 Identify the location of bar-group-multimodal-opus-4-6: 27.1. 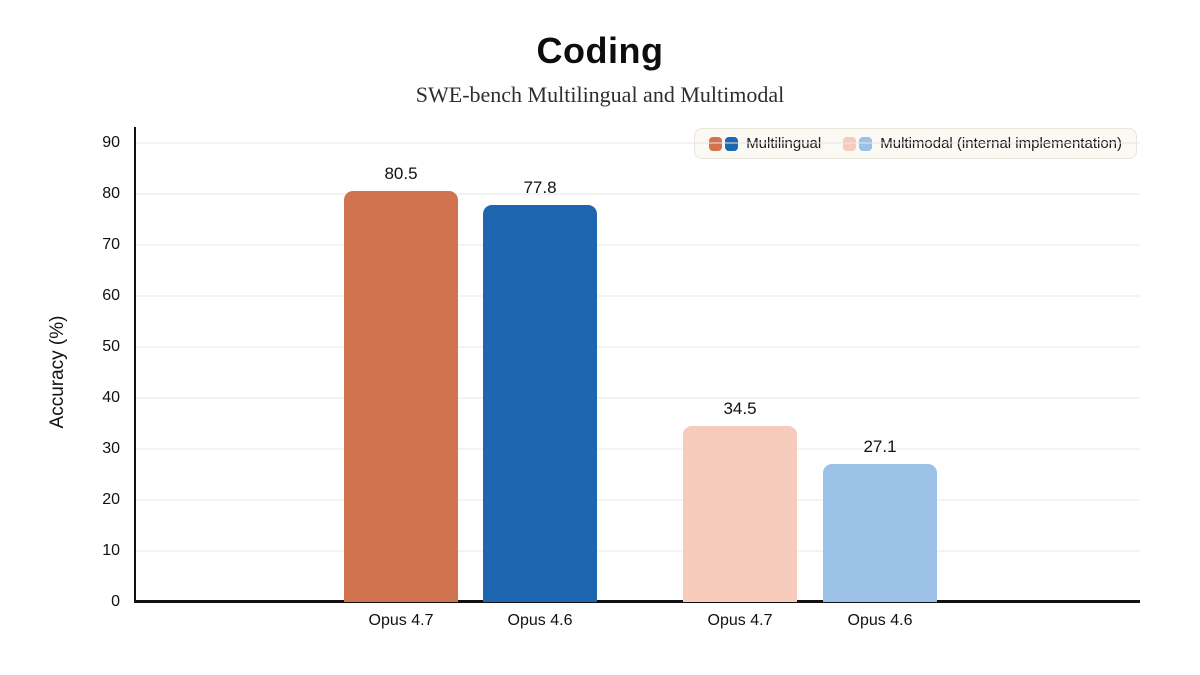
(880, 372).